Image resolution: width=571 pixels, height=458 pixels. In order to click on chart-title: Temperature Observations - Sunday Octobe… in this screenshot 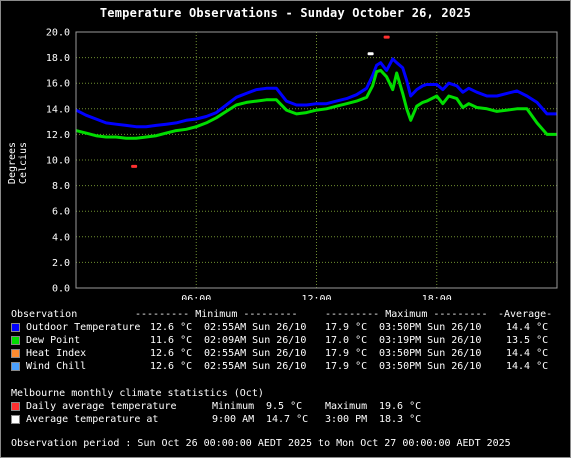, I will do `click(285, 13)`.